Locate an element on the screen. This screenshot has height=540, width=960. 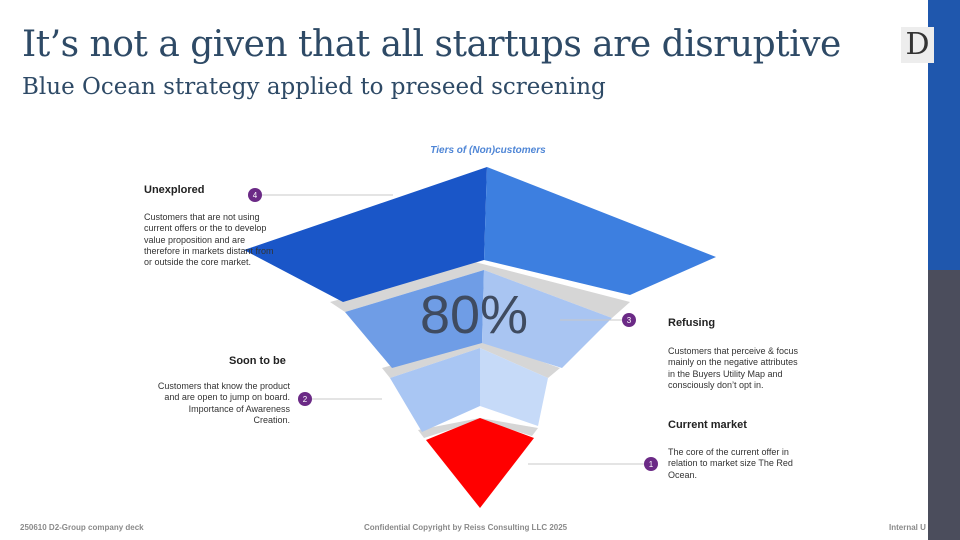
company-logo: D is located at coordinates (917, 45).